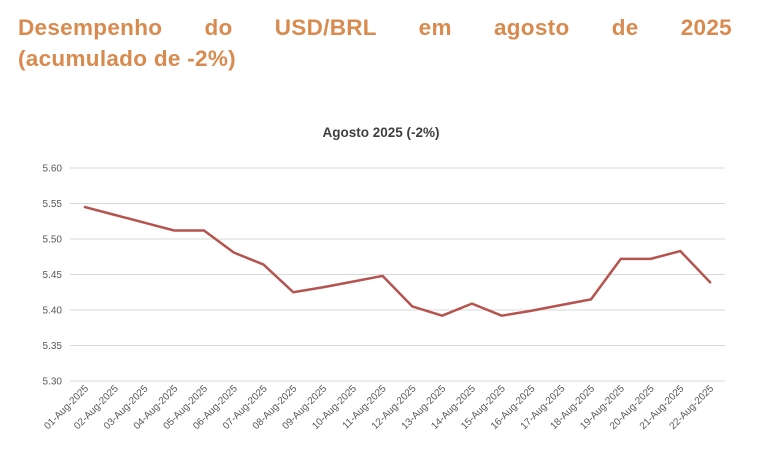  I want to click on chart-title: Agosto 2025 (-2%), so click(380, 132).